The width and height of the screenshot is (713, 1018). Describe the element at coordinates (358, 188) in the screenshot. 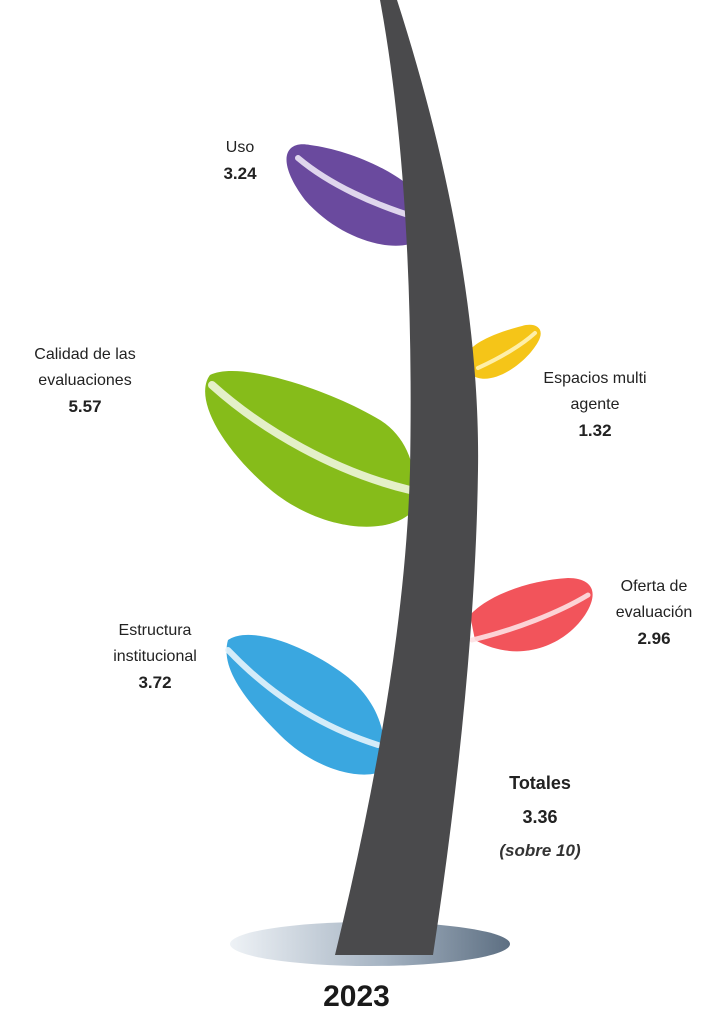

I see `leaf-uso-vein` at that location.